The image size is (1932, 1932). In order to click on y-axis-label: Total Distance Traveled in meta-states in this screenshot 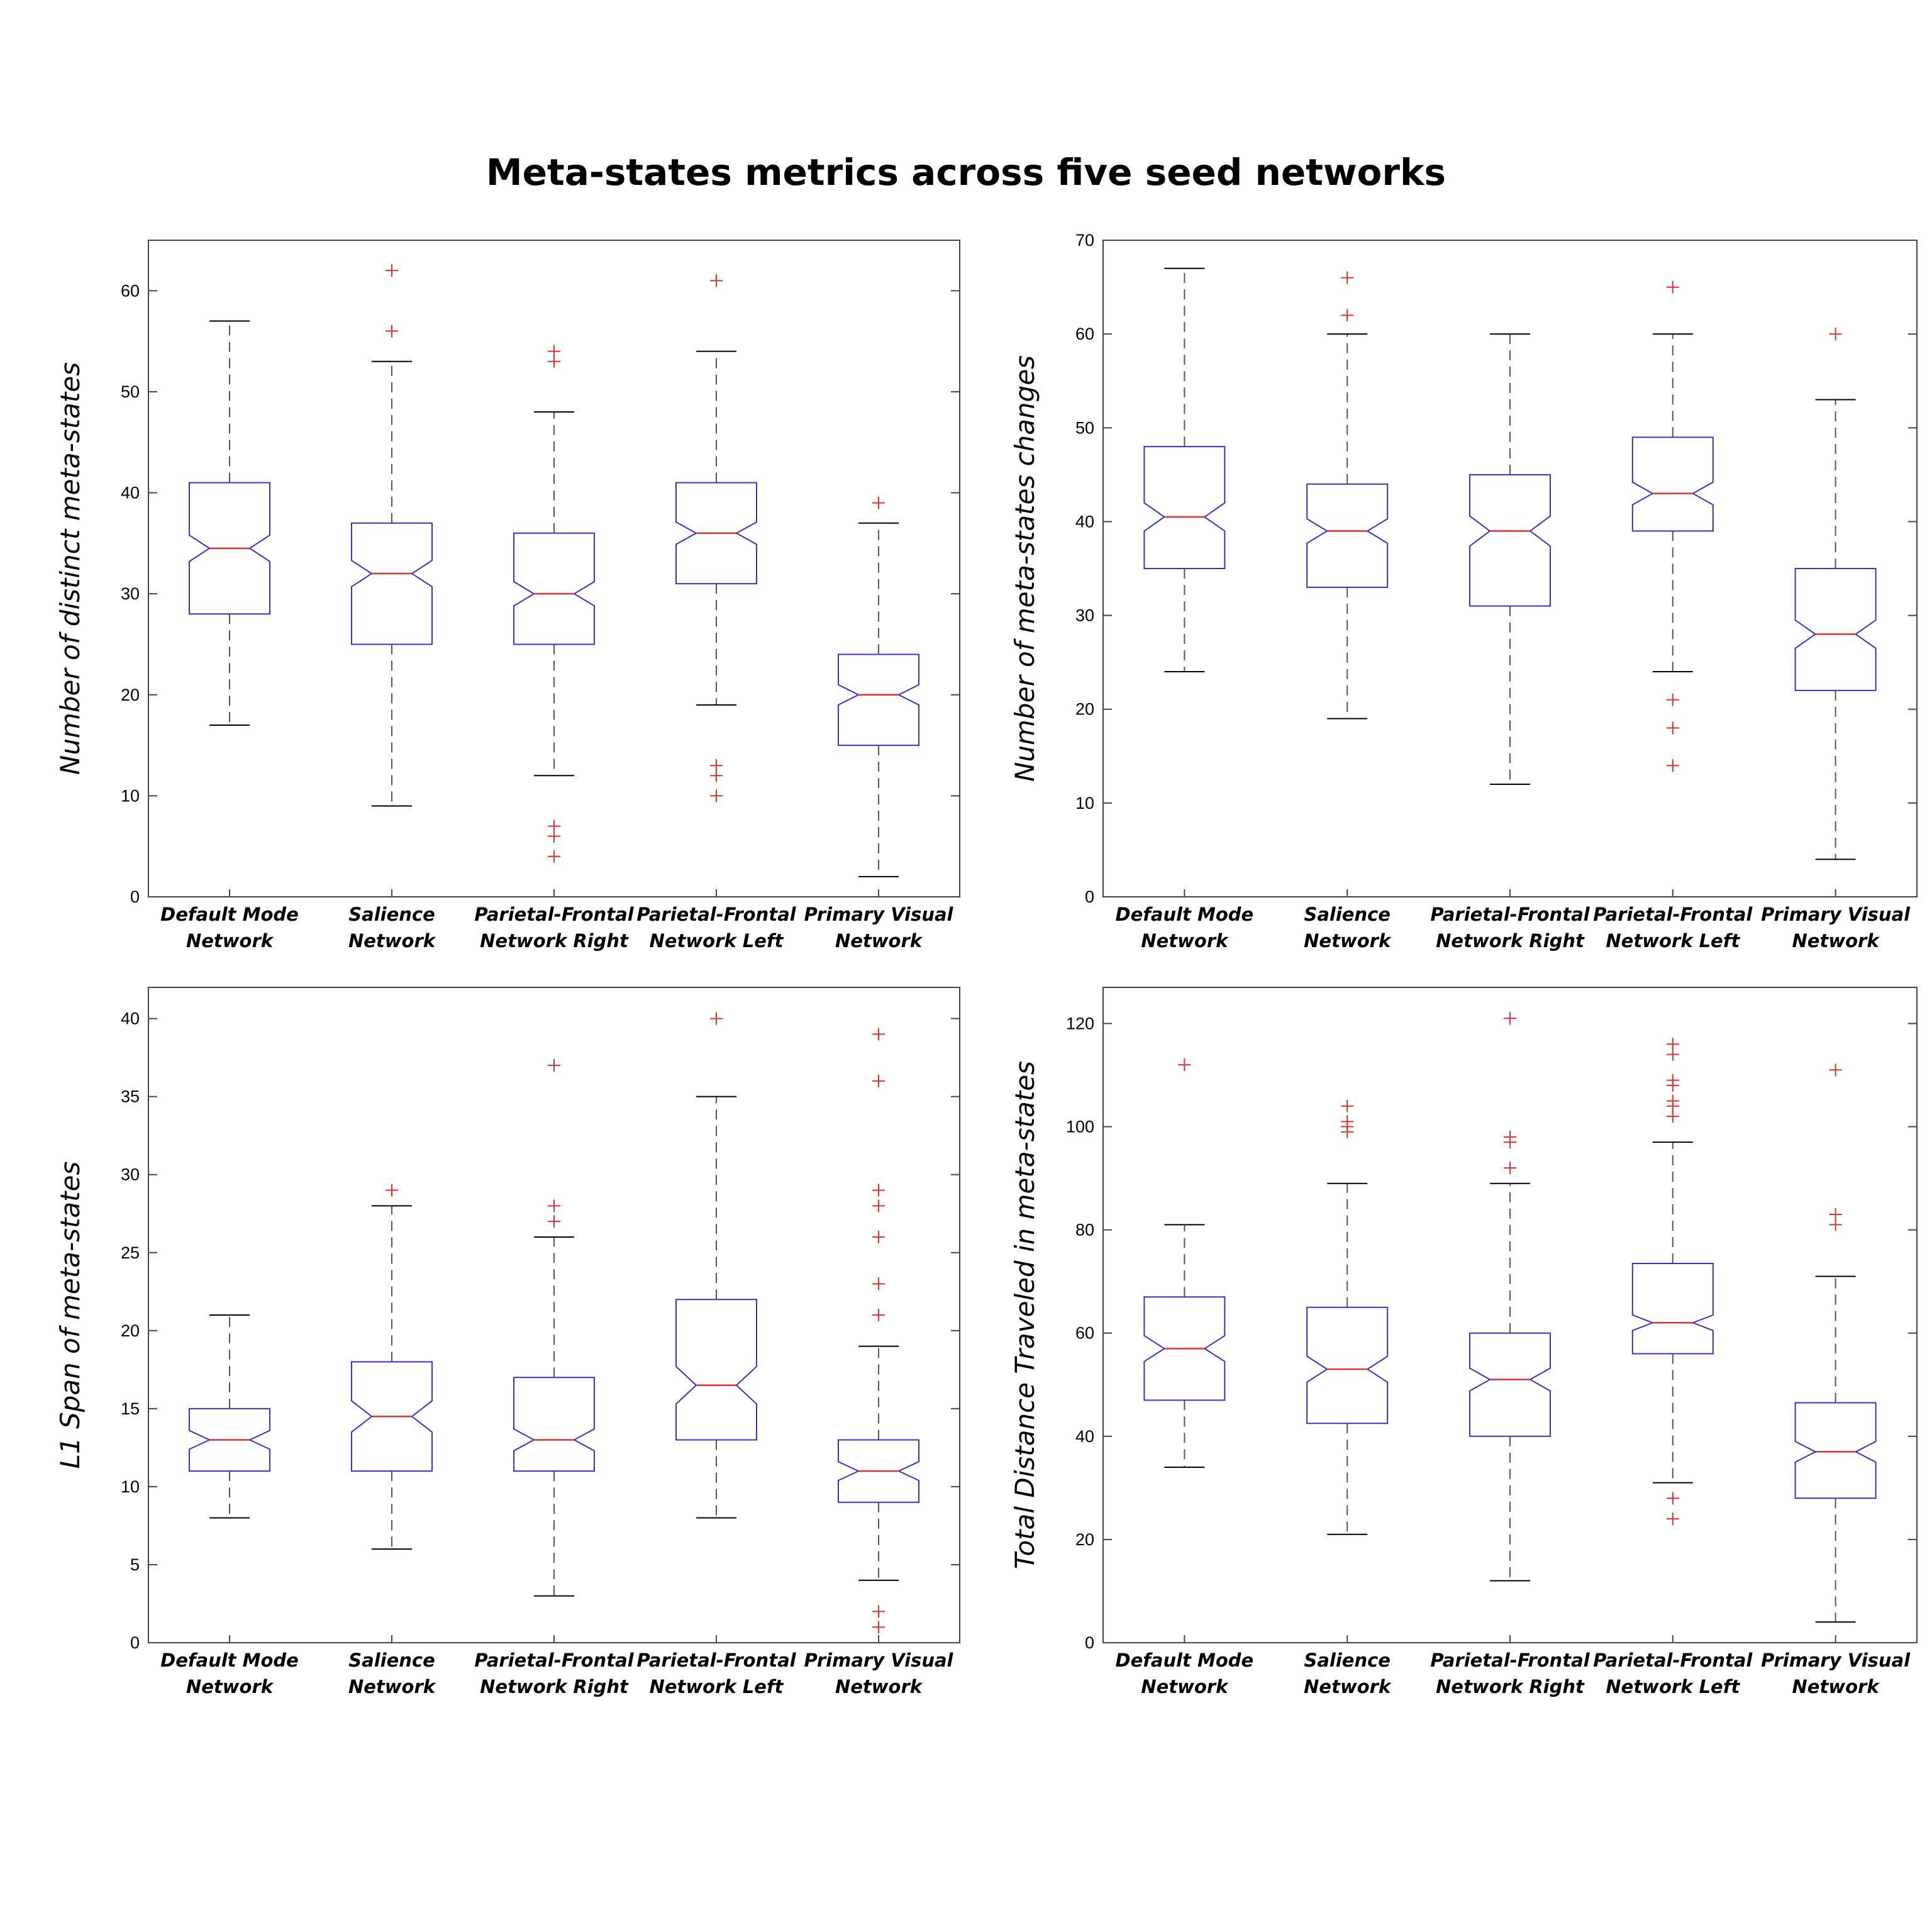, I will do `click(1024, 1315)`.